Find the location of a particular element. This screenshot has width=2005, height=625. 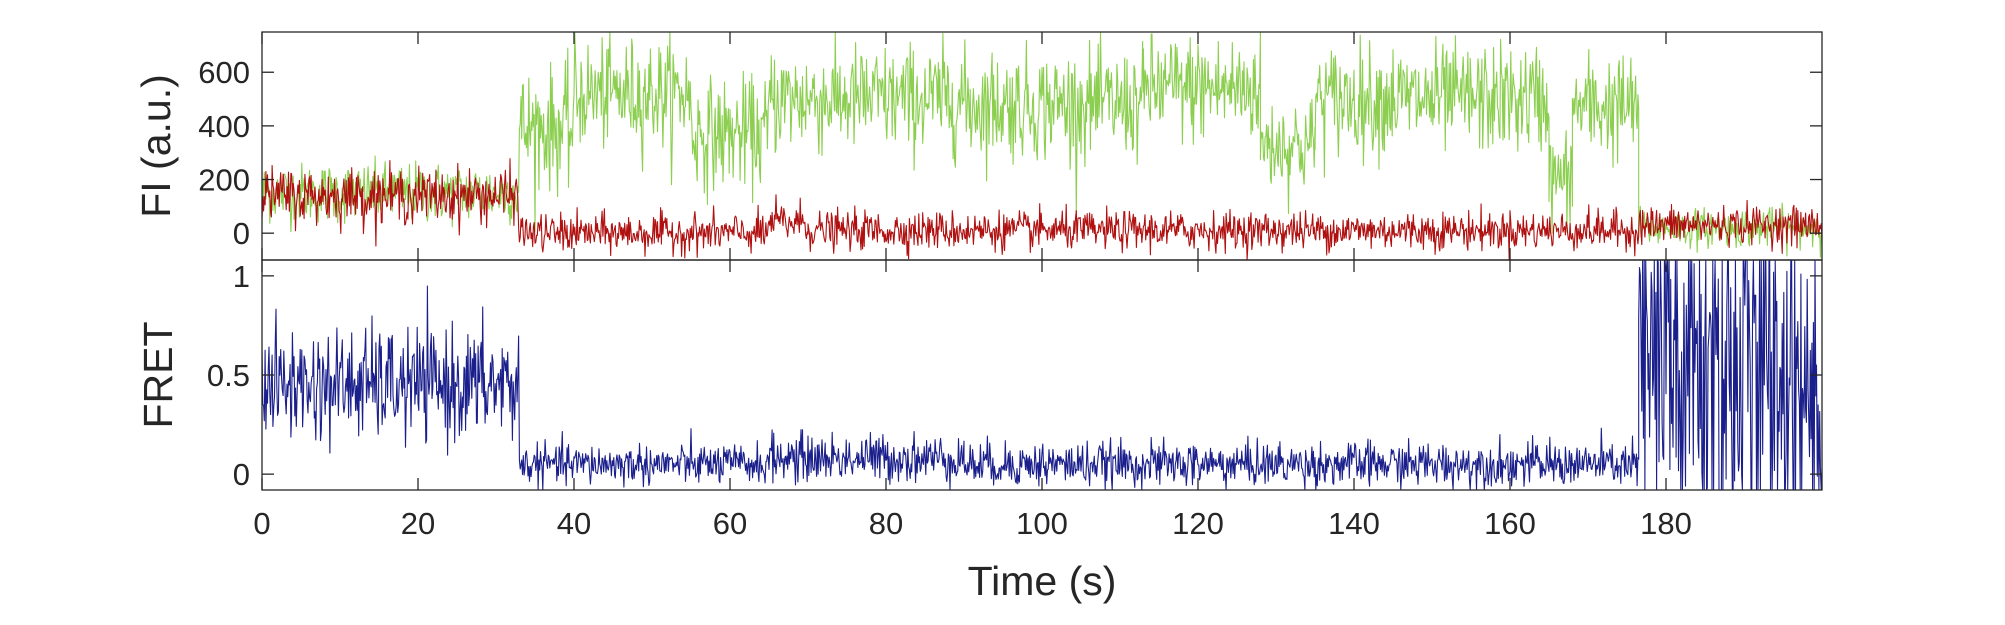

y-tick-label: 400 is located at coordinates (224, 126).